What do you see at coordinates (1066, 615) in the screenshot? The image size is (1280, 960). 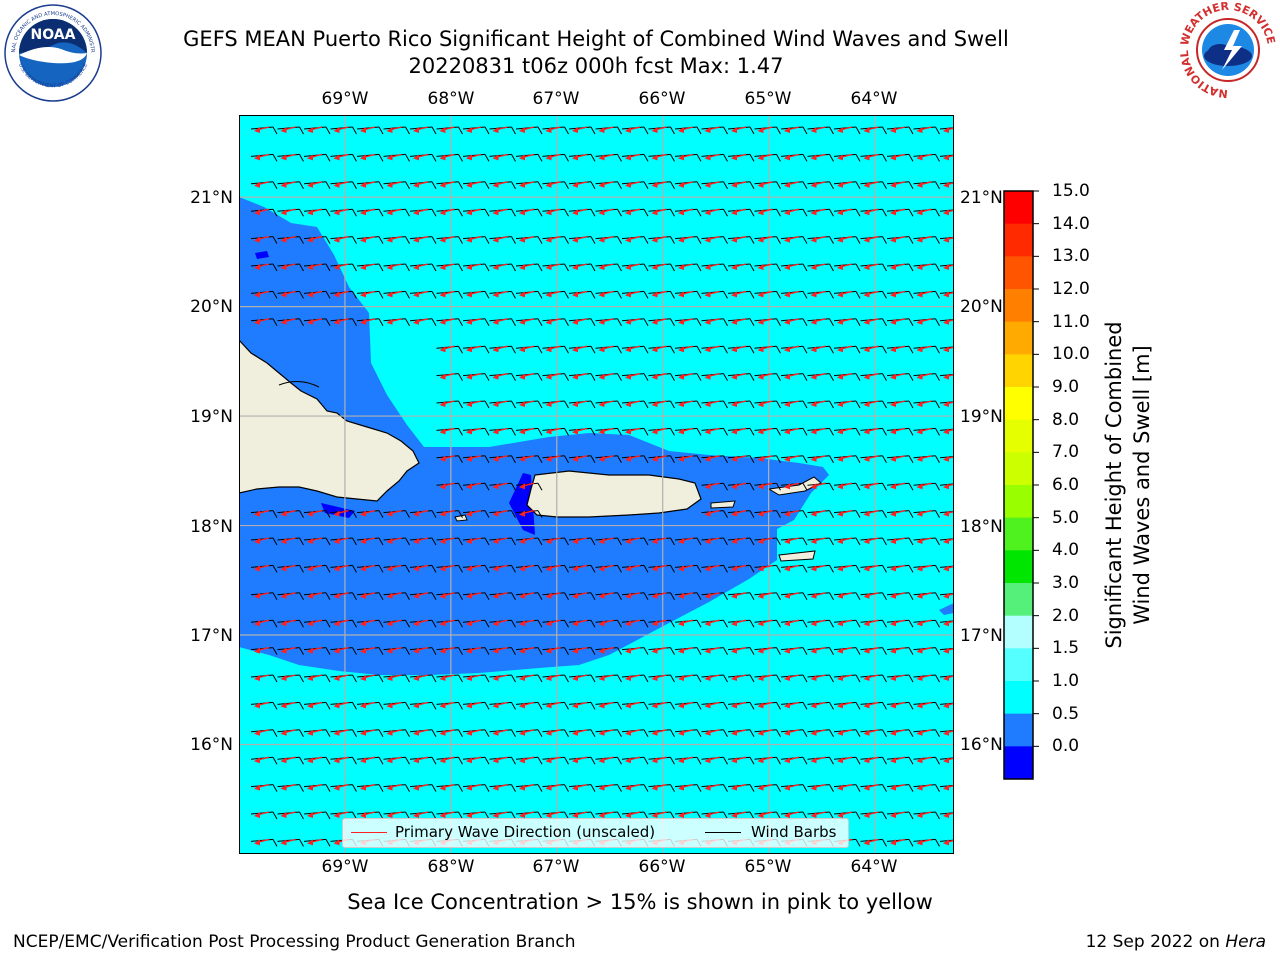 I see `colorbar-tick-label: 2.0` at bounding box center [1066, 615].